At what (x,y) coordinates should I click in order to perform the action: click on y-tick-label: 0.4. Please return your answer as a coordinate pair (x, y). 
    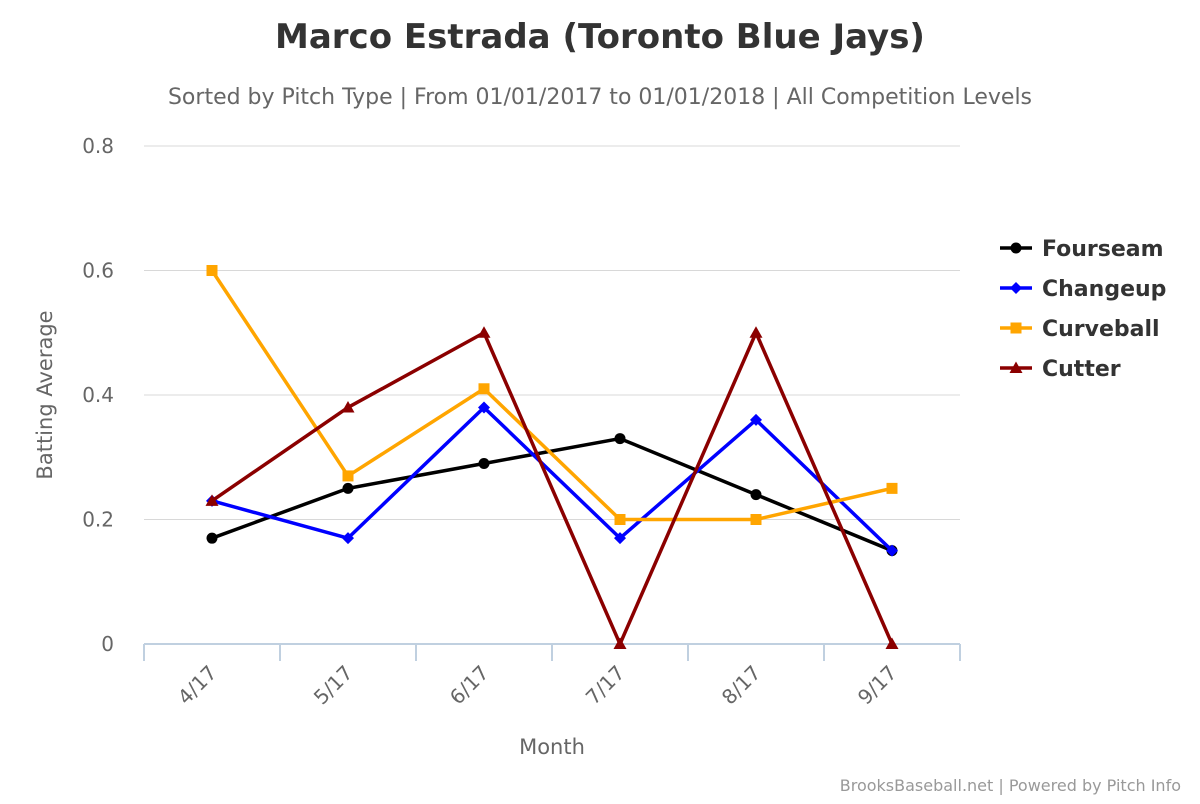
    Looking at the image, I should click on (98, 395).